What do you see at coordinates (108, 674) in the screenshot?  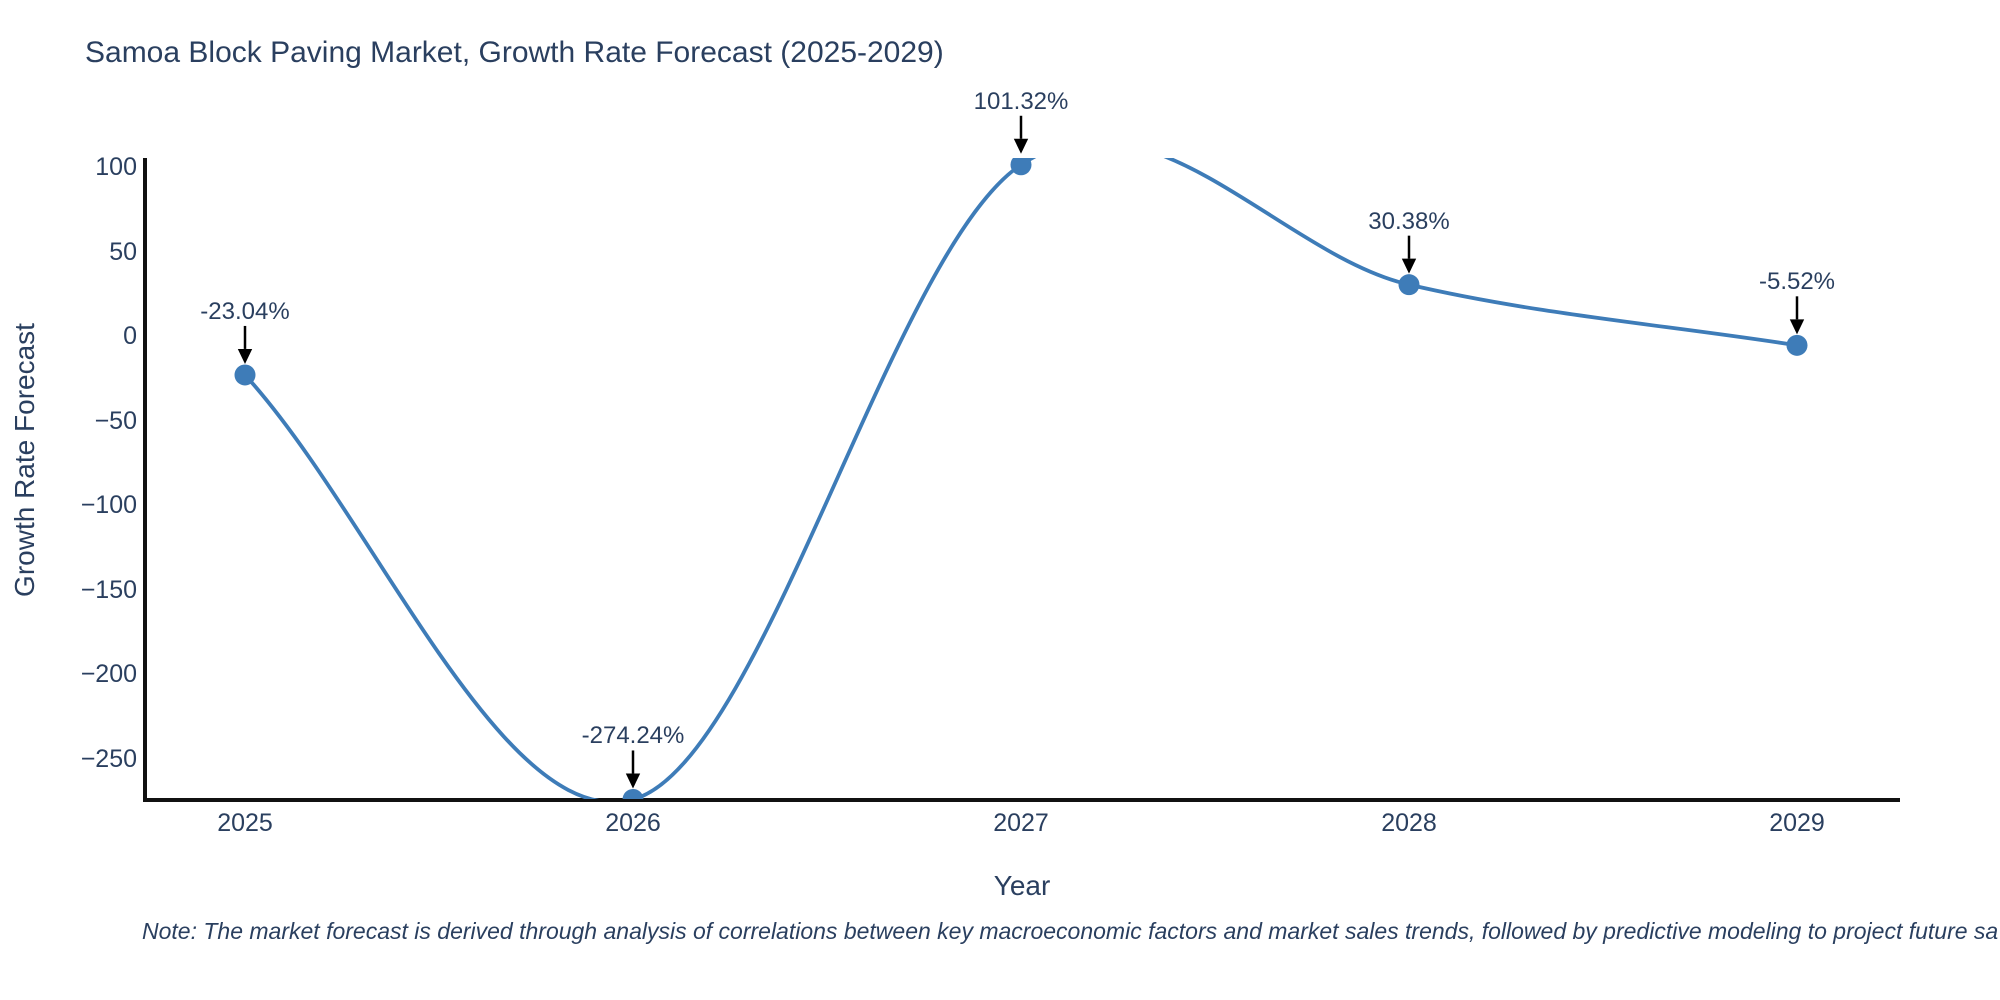 I see `y-tick-label: −200` at bounding box center [108, 674].